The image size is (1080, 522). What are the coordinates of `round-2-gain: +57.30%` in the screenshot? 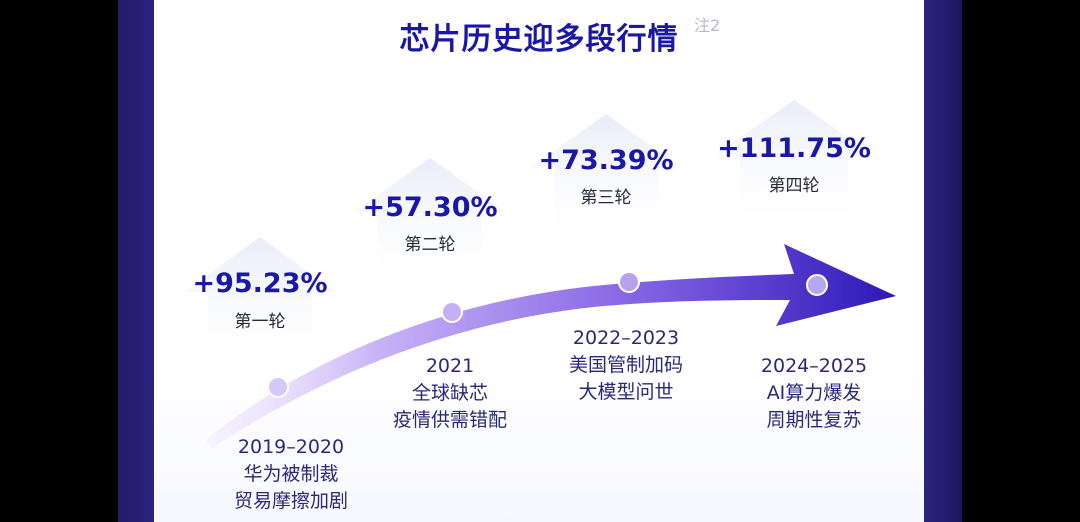 It's located at (430, 207).